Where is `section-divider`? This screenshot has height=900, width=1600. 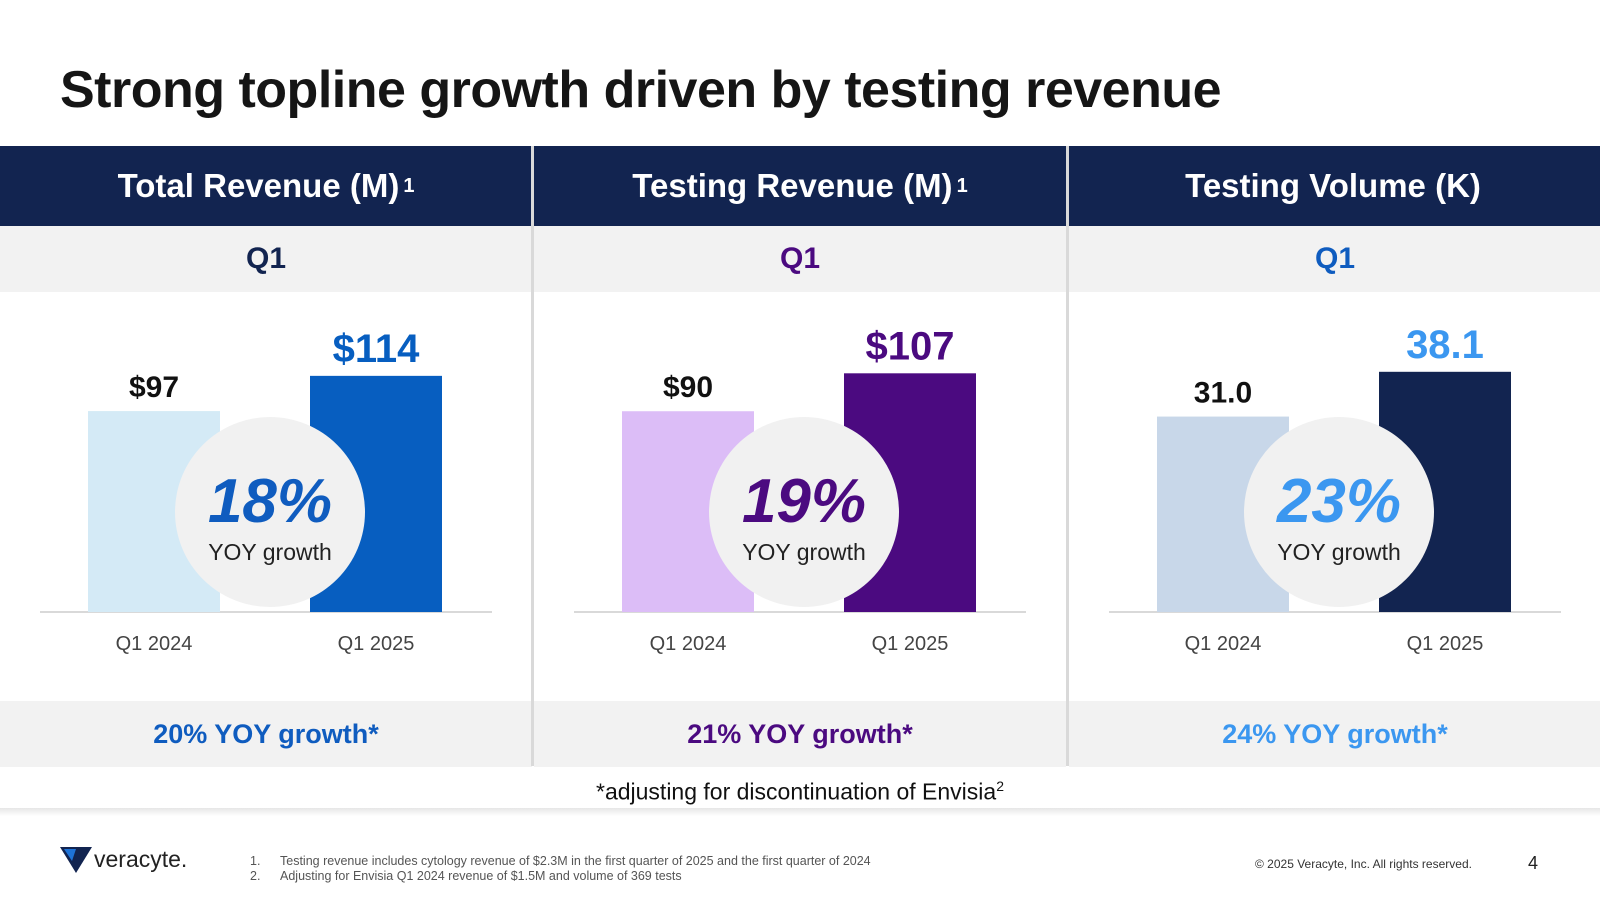 section-divider is located at coordinates (800, 812).